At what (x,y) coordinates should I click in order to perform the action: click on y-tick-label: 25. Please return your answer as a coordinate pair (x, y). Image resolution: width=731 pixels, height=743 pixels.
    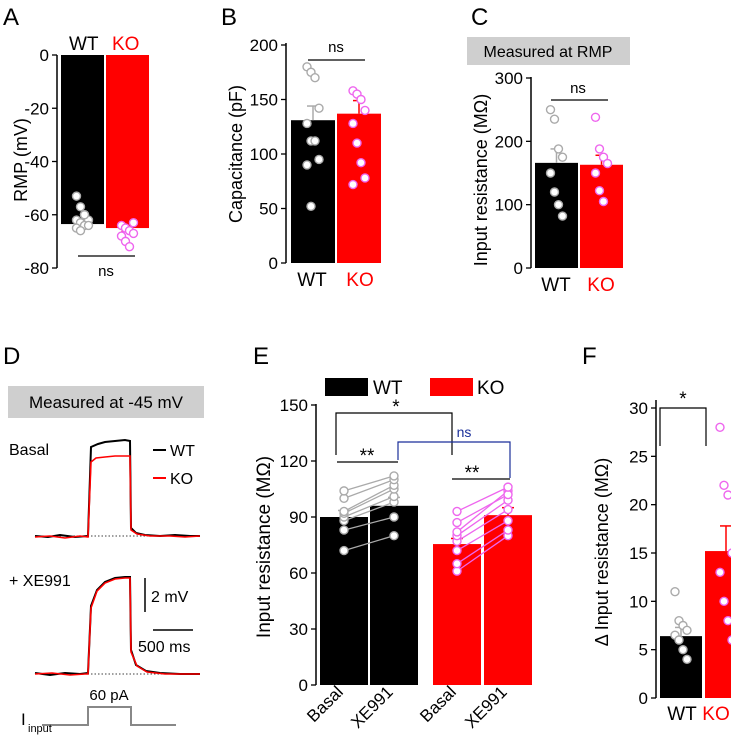
    Looking at the image, I should click on (638, 456).